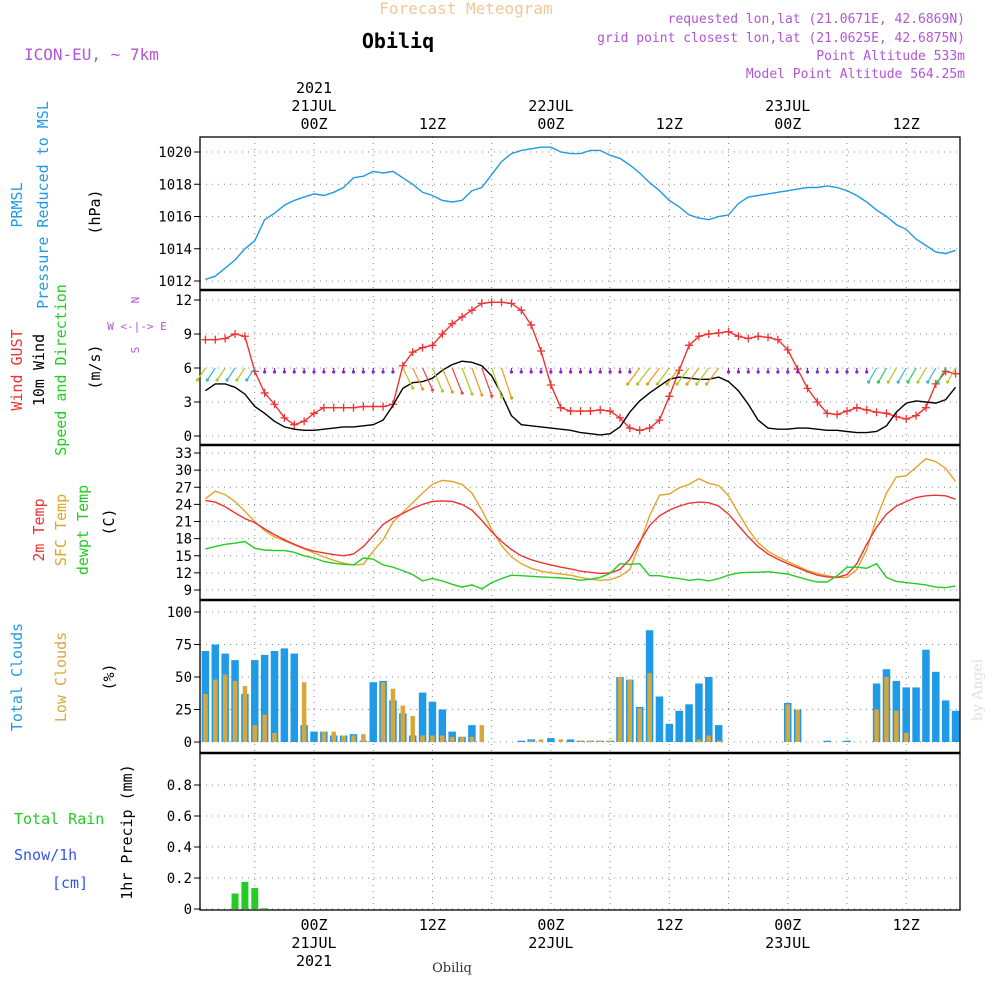  I want to click on wind-direction-label: Speed and Direction, so click(61, 370).